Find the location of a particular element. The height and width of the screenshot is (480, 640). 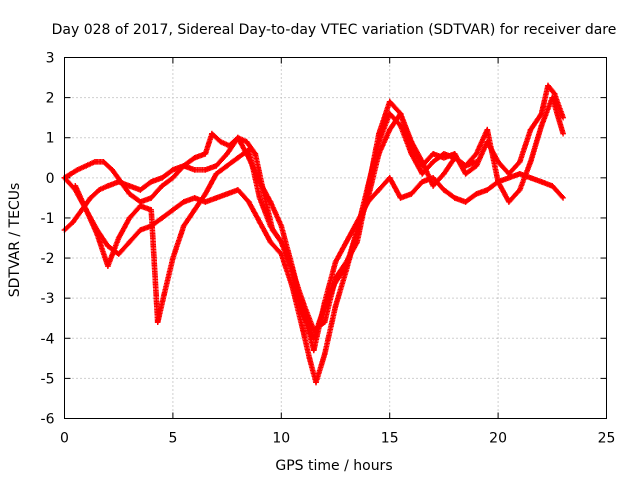

data-marks is located at coordinates (320, 369).